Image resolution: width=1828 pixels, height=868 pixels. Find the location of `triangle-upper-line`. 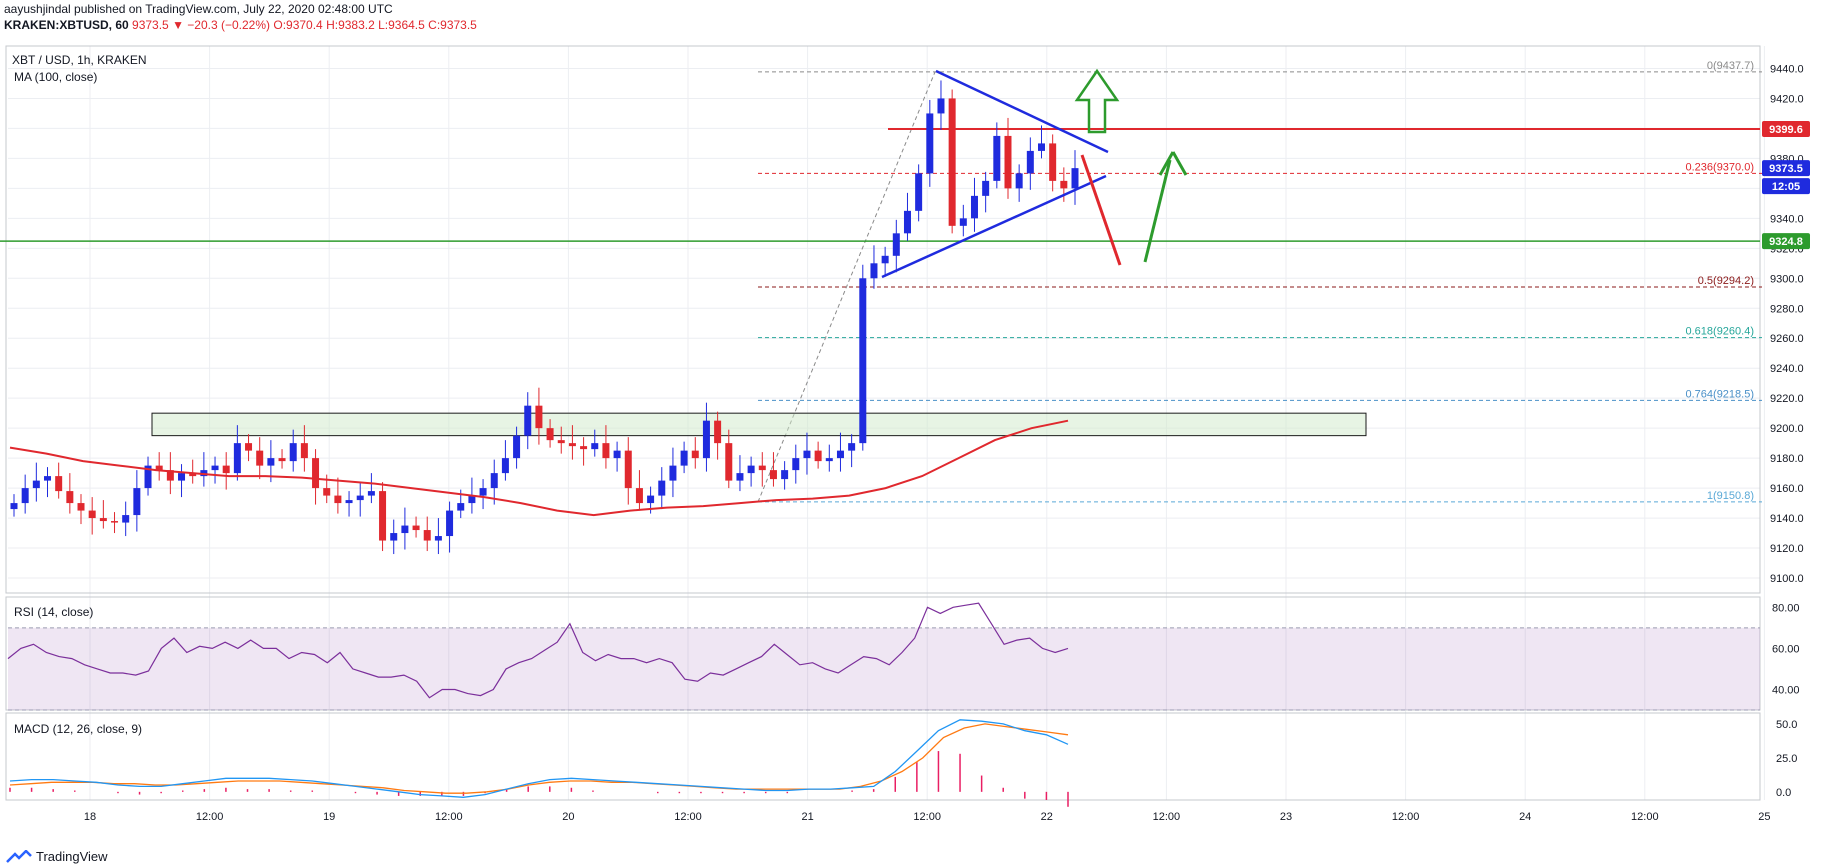

triangle-upper-line is located at coordinates (1022, 111).